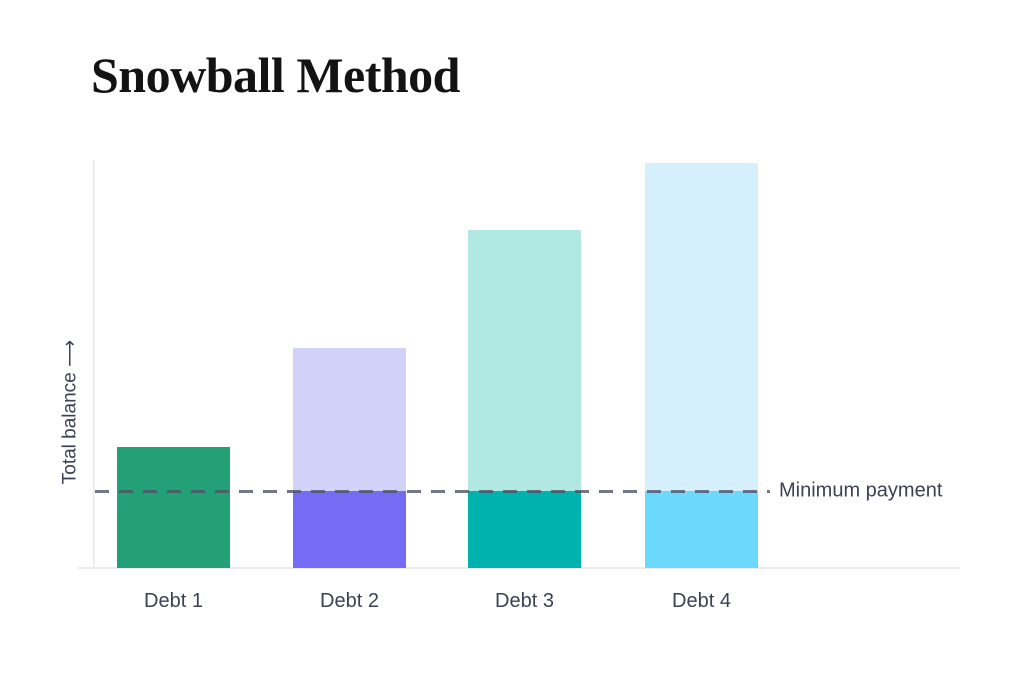 This screenshot has width=1024, height=683. Describe the element at coordinates (524, 601) in the screenshot. I see `x-tick-label-debt-3: Debt 3` at that location.